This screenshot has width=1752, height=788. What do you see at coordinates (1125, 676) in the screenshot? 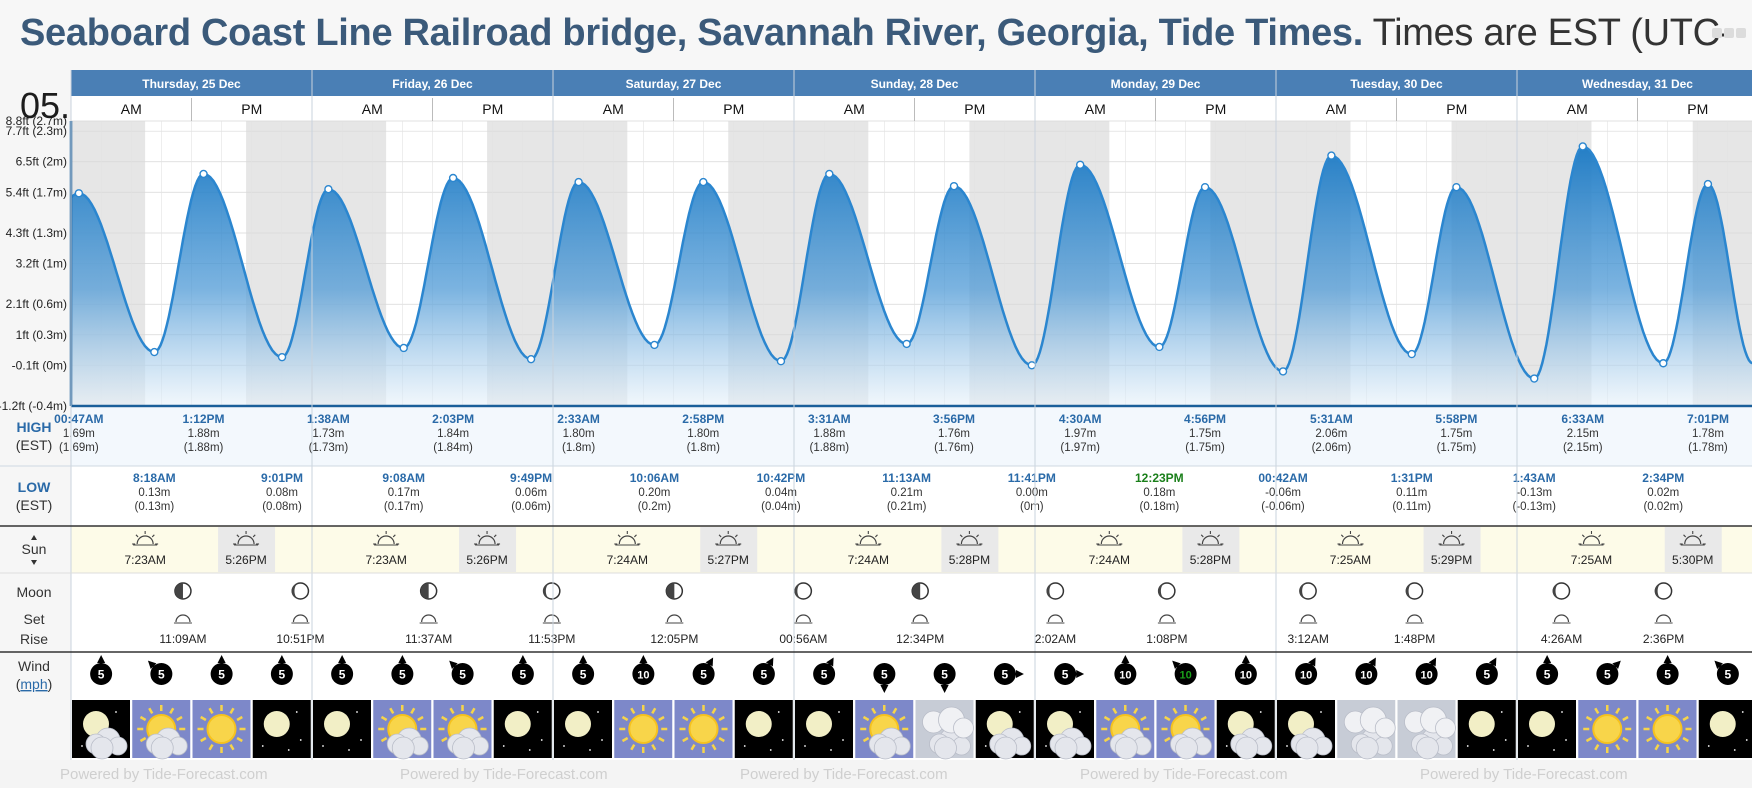
I see `wind-speed: 10` at bounding box center [1125, 676].